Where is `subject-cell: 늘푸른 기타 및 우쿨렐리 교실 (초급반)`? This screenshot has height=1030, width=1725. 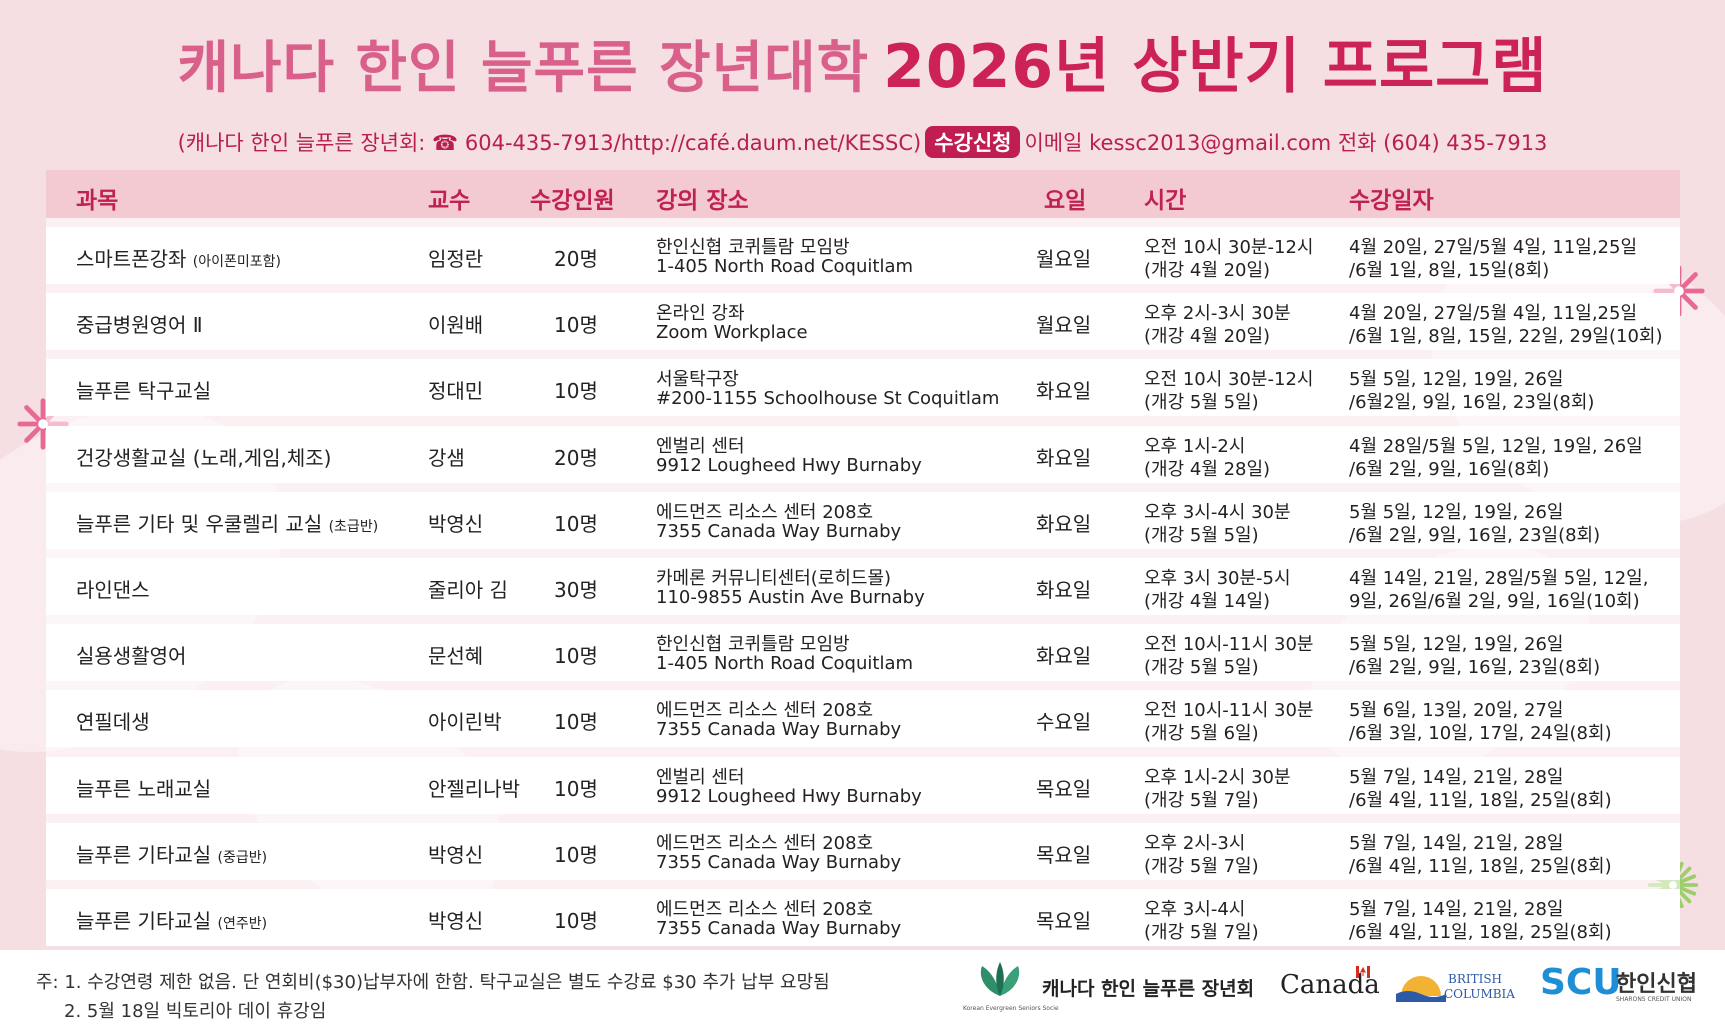
subject-cell: 늘푸른 기타 및 우쿨렐리 교실 (초급반) is located at coordinates (227, 522).